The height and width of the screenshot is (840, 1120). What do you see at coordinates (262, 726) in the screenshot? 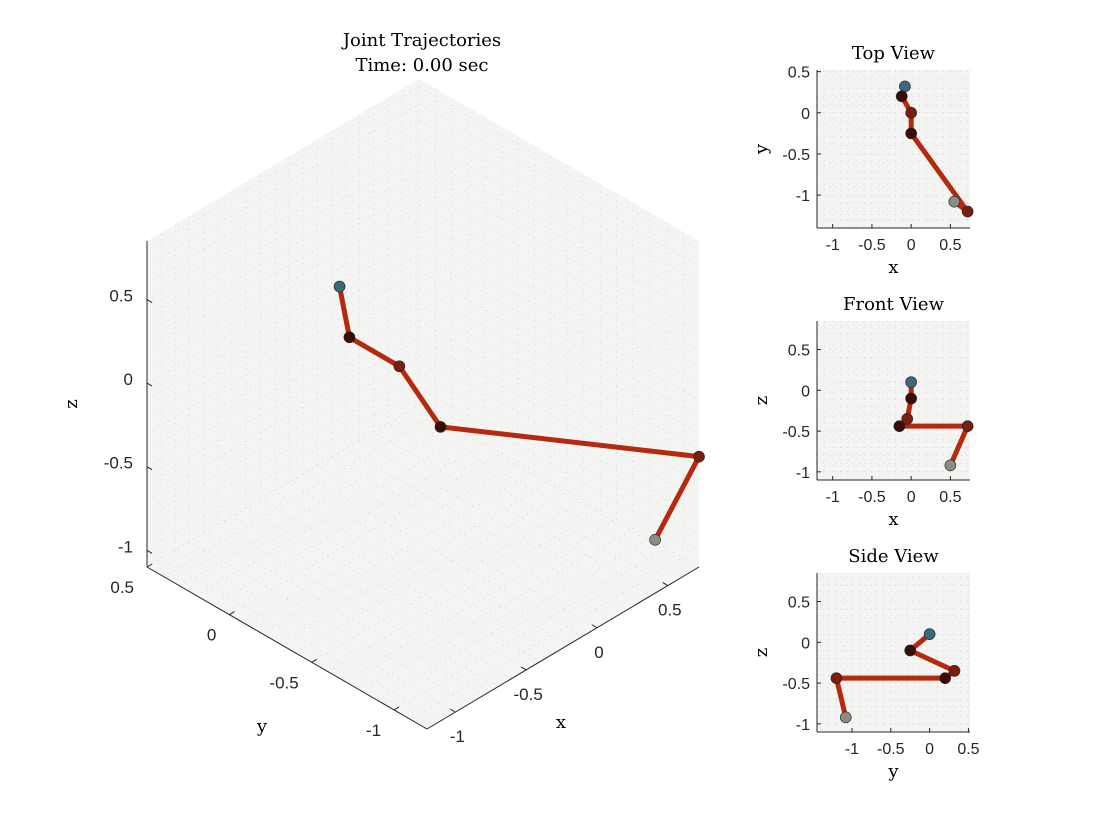
I see `main-3d-y-axis-label: y` at bounding box center [262, 726].